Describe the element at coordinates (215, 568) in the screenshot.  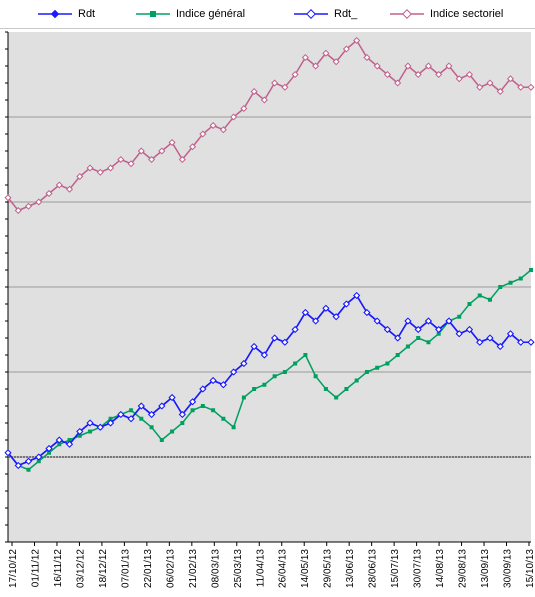
I see `x-tick-label: 08/03/13` at that location.